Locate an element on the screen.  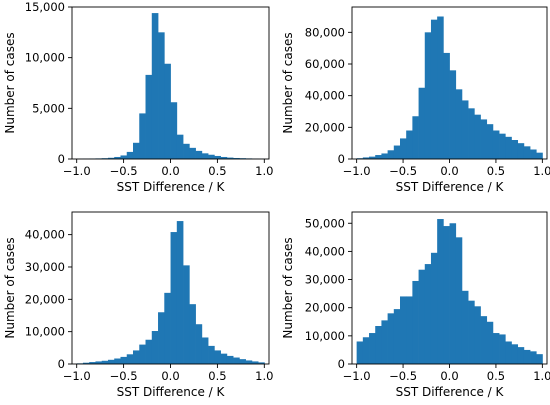
x-axis-label: SST Difference / K is located at coordinates (450, 392).